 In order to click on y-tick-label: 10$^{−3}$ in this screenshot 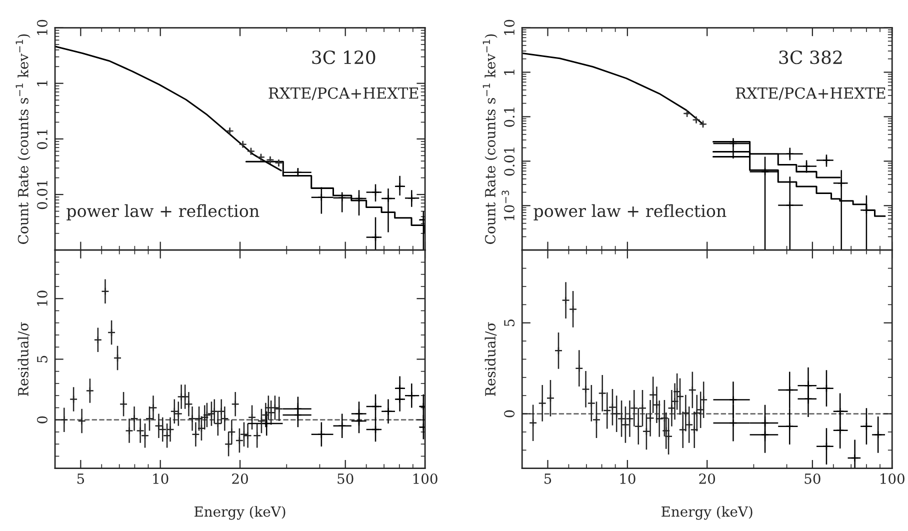, I will do `click(508, 205)`.